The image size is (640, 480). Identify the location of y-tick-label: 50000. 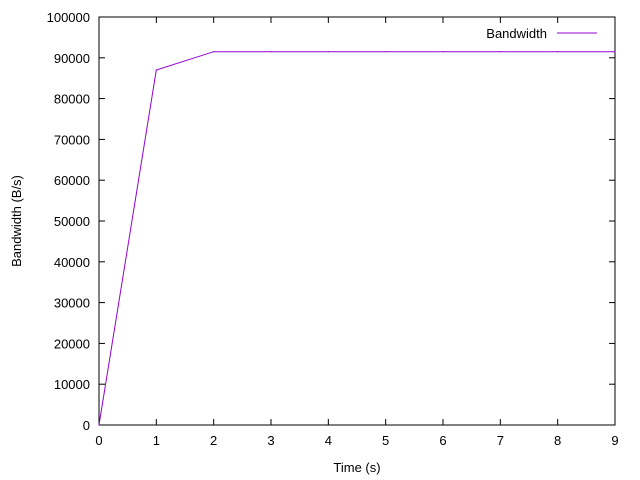
(72, 221).